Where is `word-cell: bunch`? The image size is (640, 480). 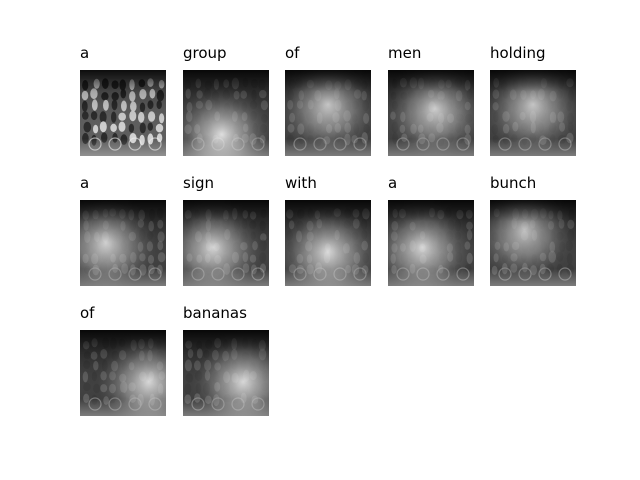
word-cell: bunch is located at coordinates (533, 230).